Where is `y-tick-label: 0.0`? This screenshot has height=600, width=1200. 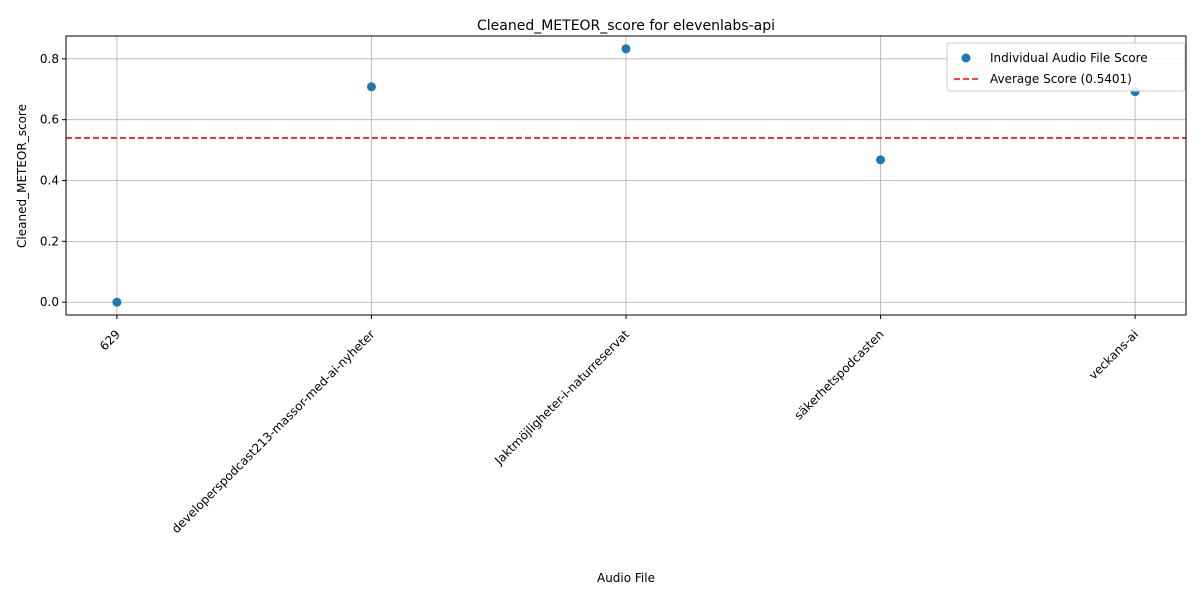 y-tick-label: 0.0 is located at coordinates (49, 302).